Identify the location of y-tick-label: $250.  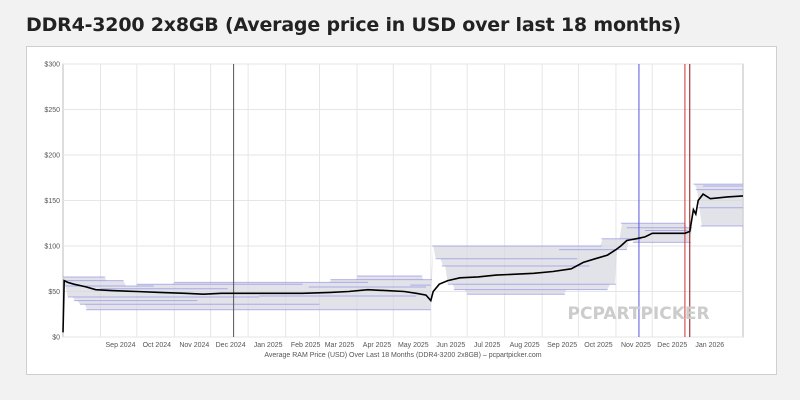
(52, 110).